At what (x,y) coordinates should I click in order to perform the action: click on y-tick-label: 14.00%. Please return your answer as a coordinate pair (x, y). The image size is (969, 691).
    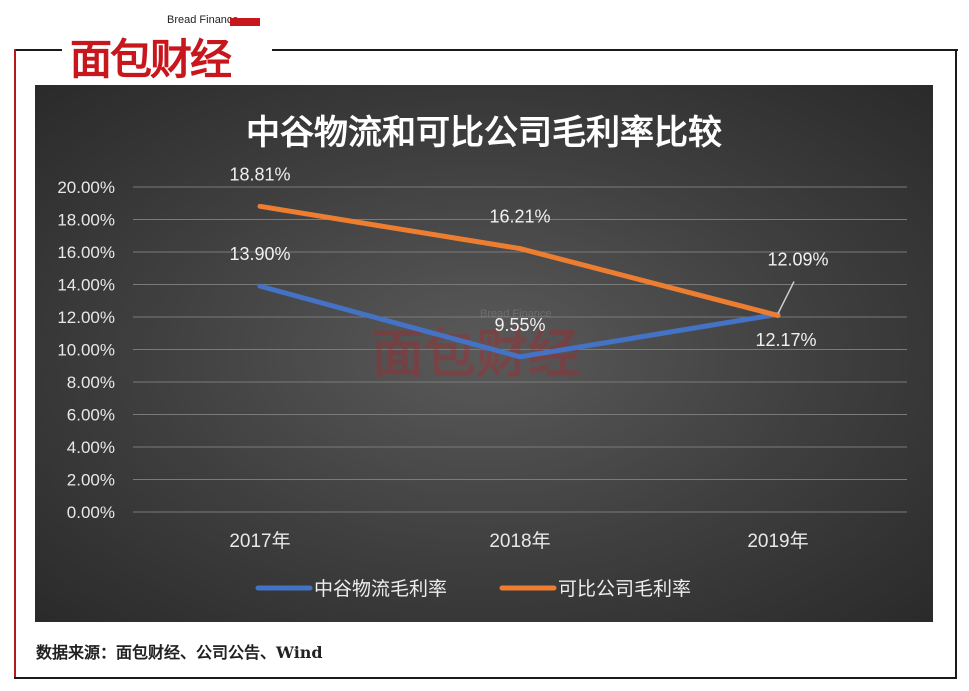
    Looking at the image, I should click on (86, 285).